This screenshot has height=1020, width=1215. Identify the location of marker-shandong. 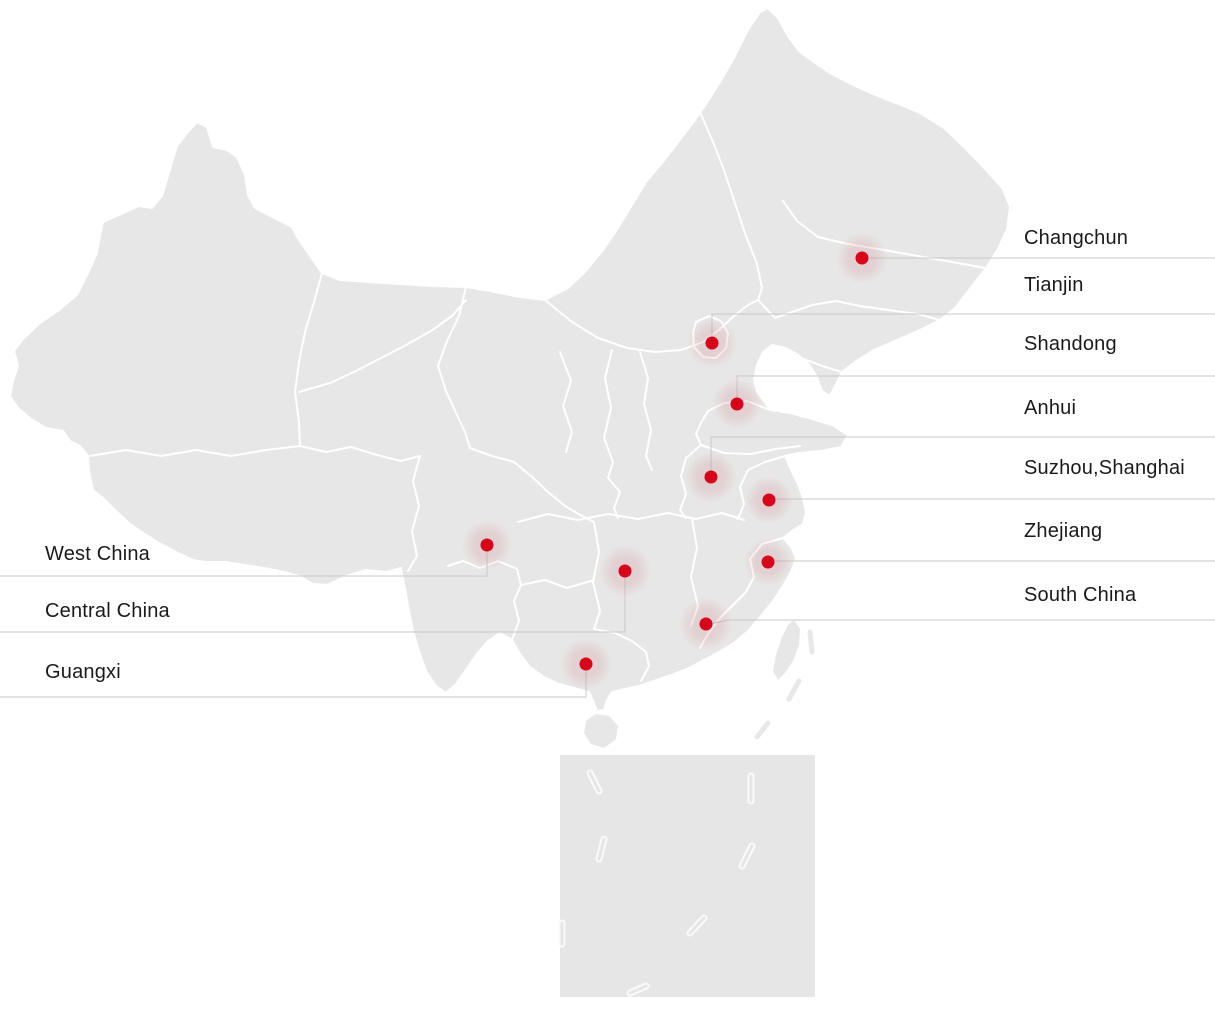
(737, 404).